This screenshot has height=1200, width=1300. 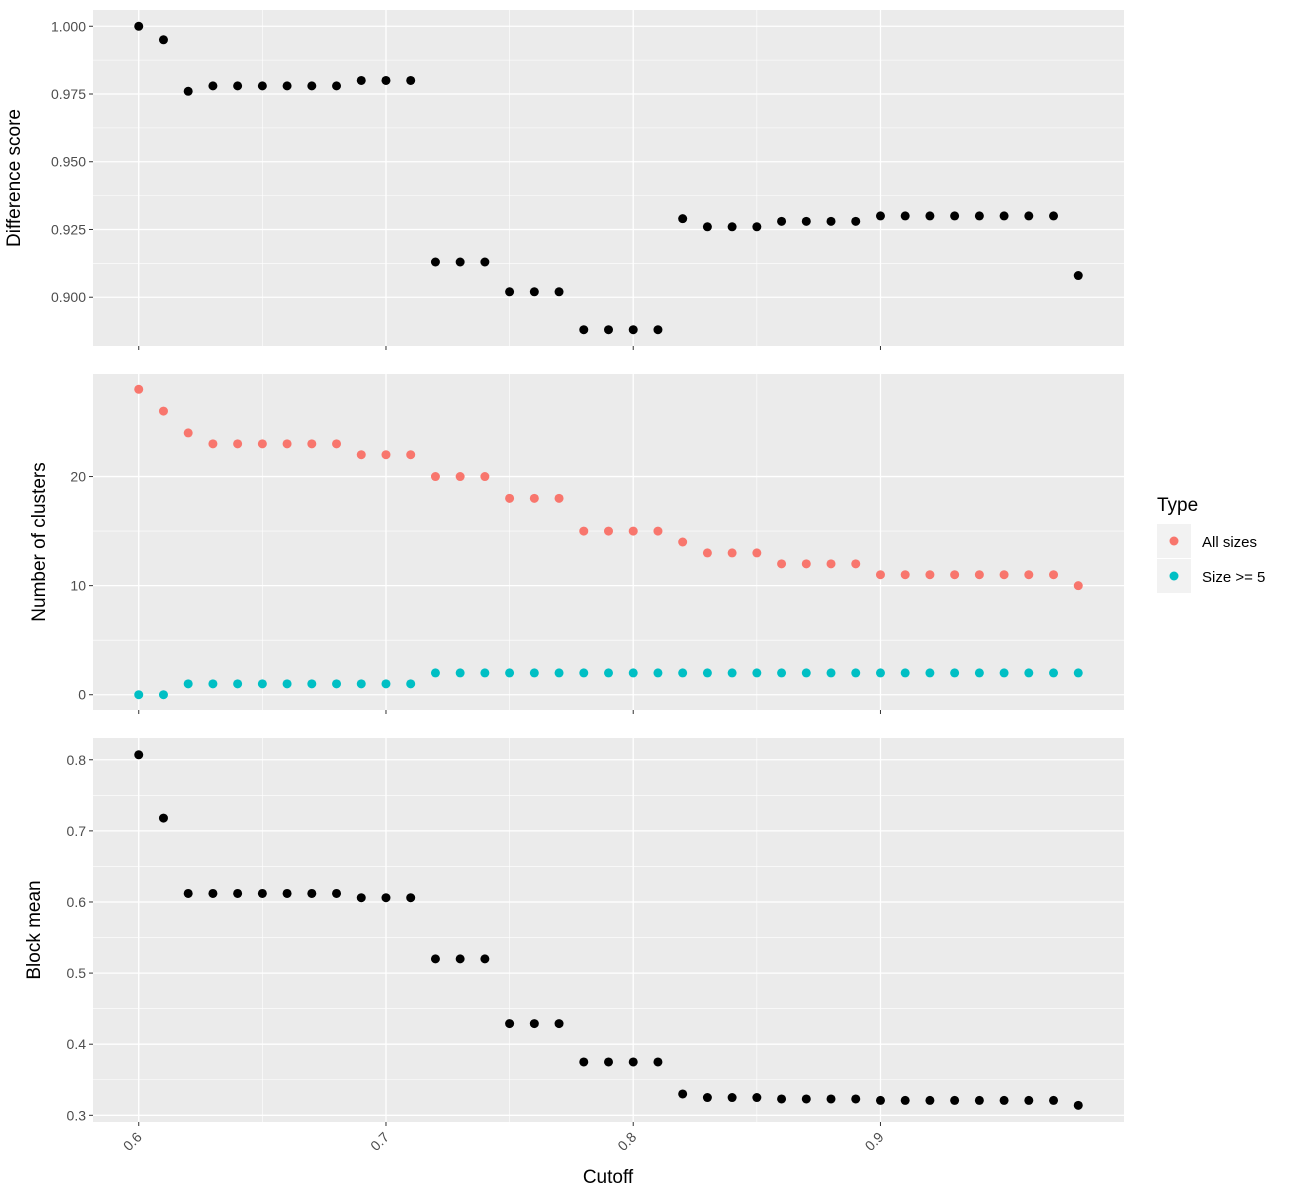 What do you see at coordinates (132, 1141) in the screenshot?
I see `x-tick-label: 0.6` at bounding box center [132, 1141].